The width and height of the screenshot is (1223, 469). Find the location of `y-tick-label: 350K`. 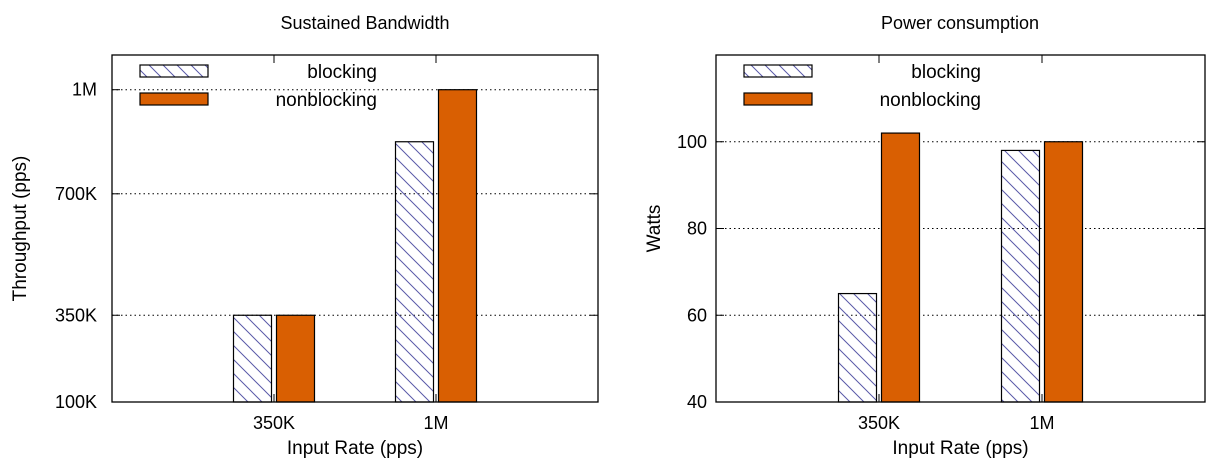

y-tick-label: 350K is located at coordinates (76, 315).